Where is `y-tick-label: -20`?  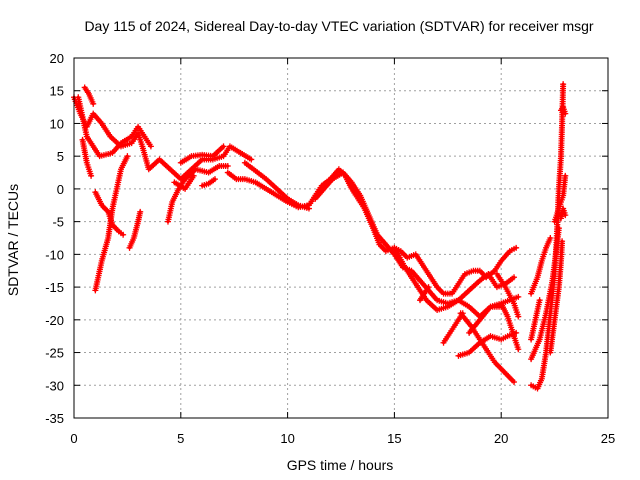 y-tick-label: -20 is located at coordinates (54, 320).